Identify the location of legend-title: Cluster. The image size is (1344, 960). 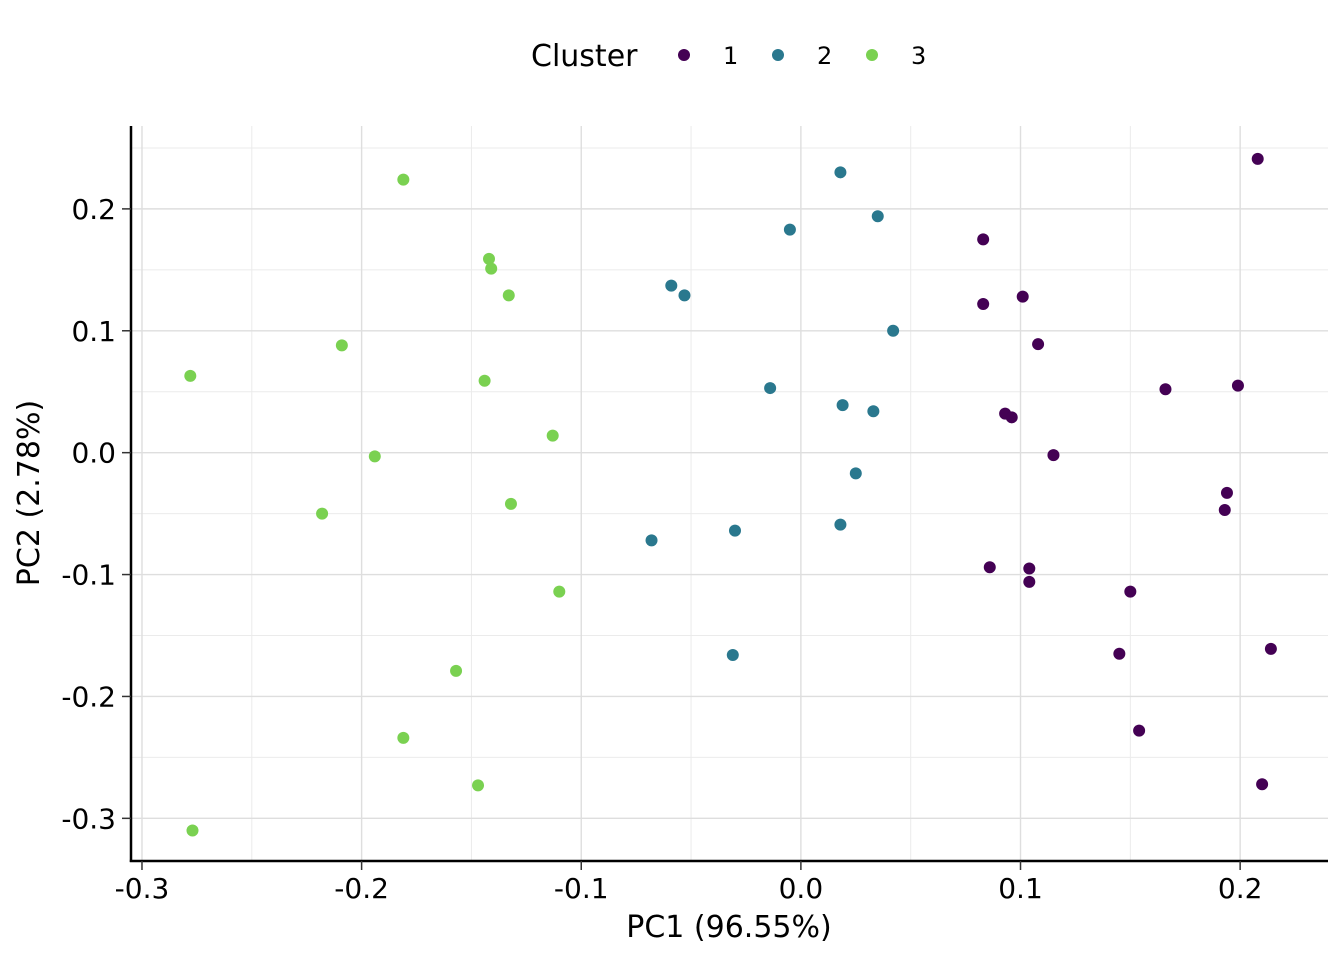
(584, 56).